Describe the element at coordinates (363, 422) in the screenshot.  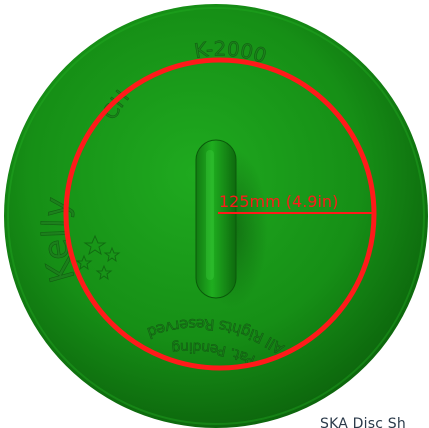
I see `caption-text: SKA Disc Sh` at that location.